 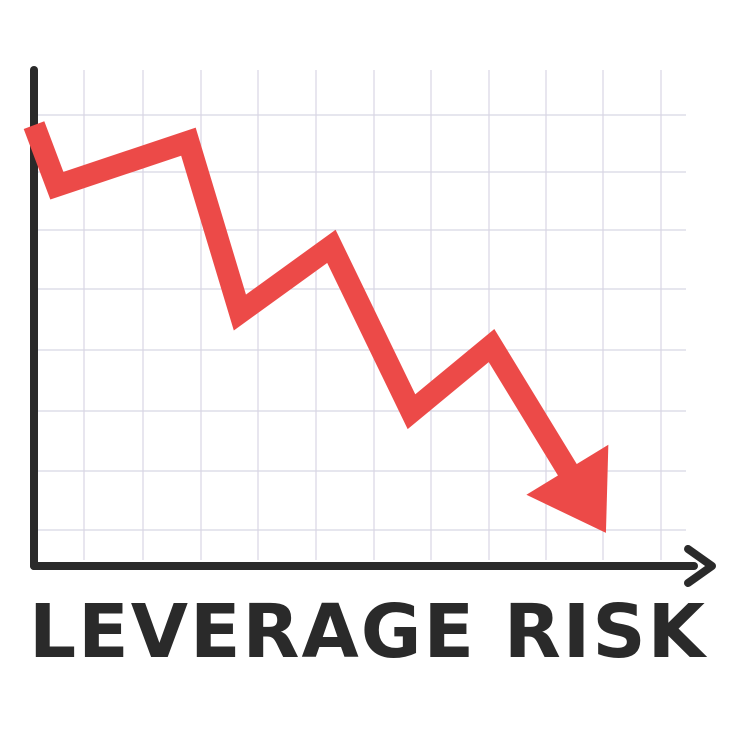 What do you see at coordinates (368, 632) in the screenshot?
I see `chart-title: LEVERAGE RISK` at bounding box center [368, 632].